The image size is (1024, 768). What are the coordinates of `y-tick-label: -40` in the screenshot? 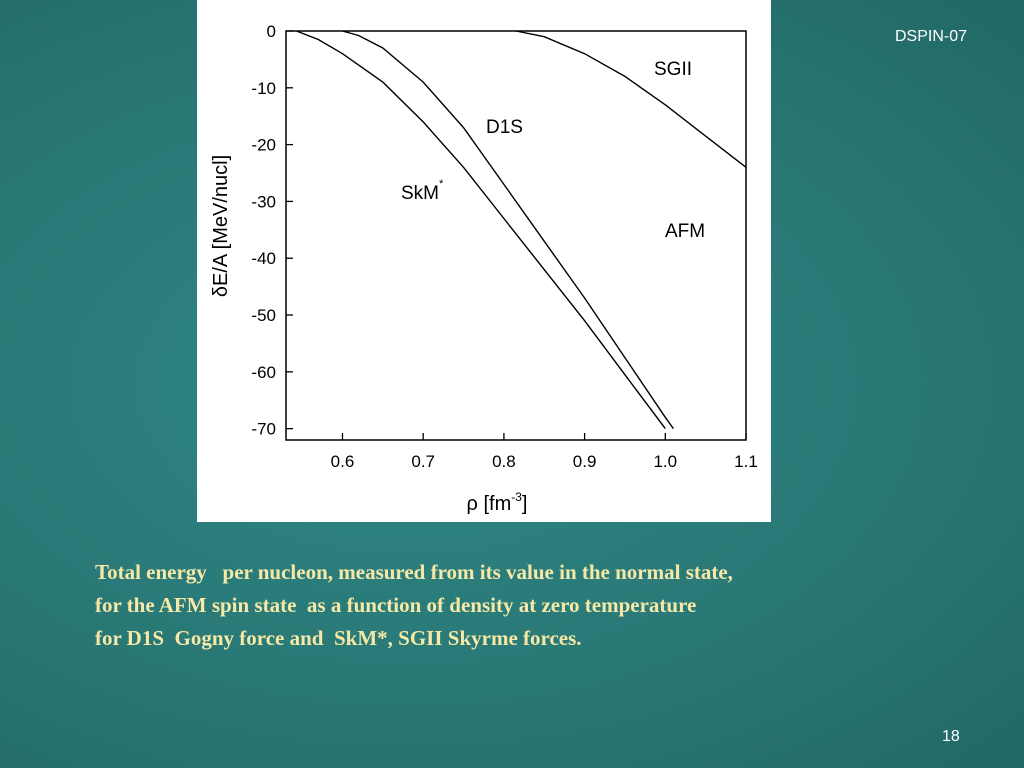 It's located at (263, 258).